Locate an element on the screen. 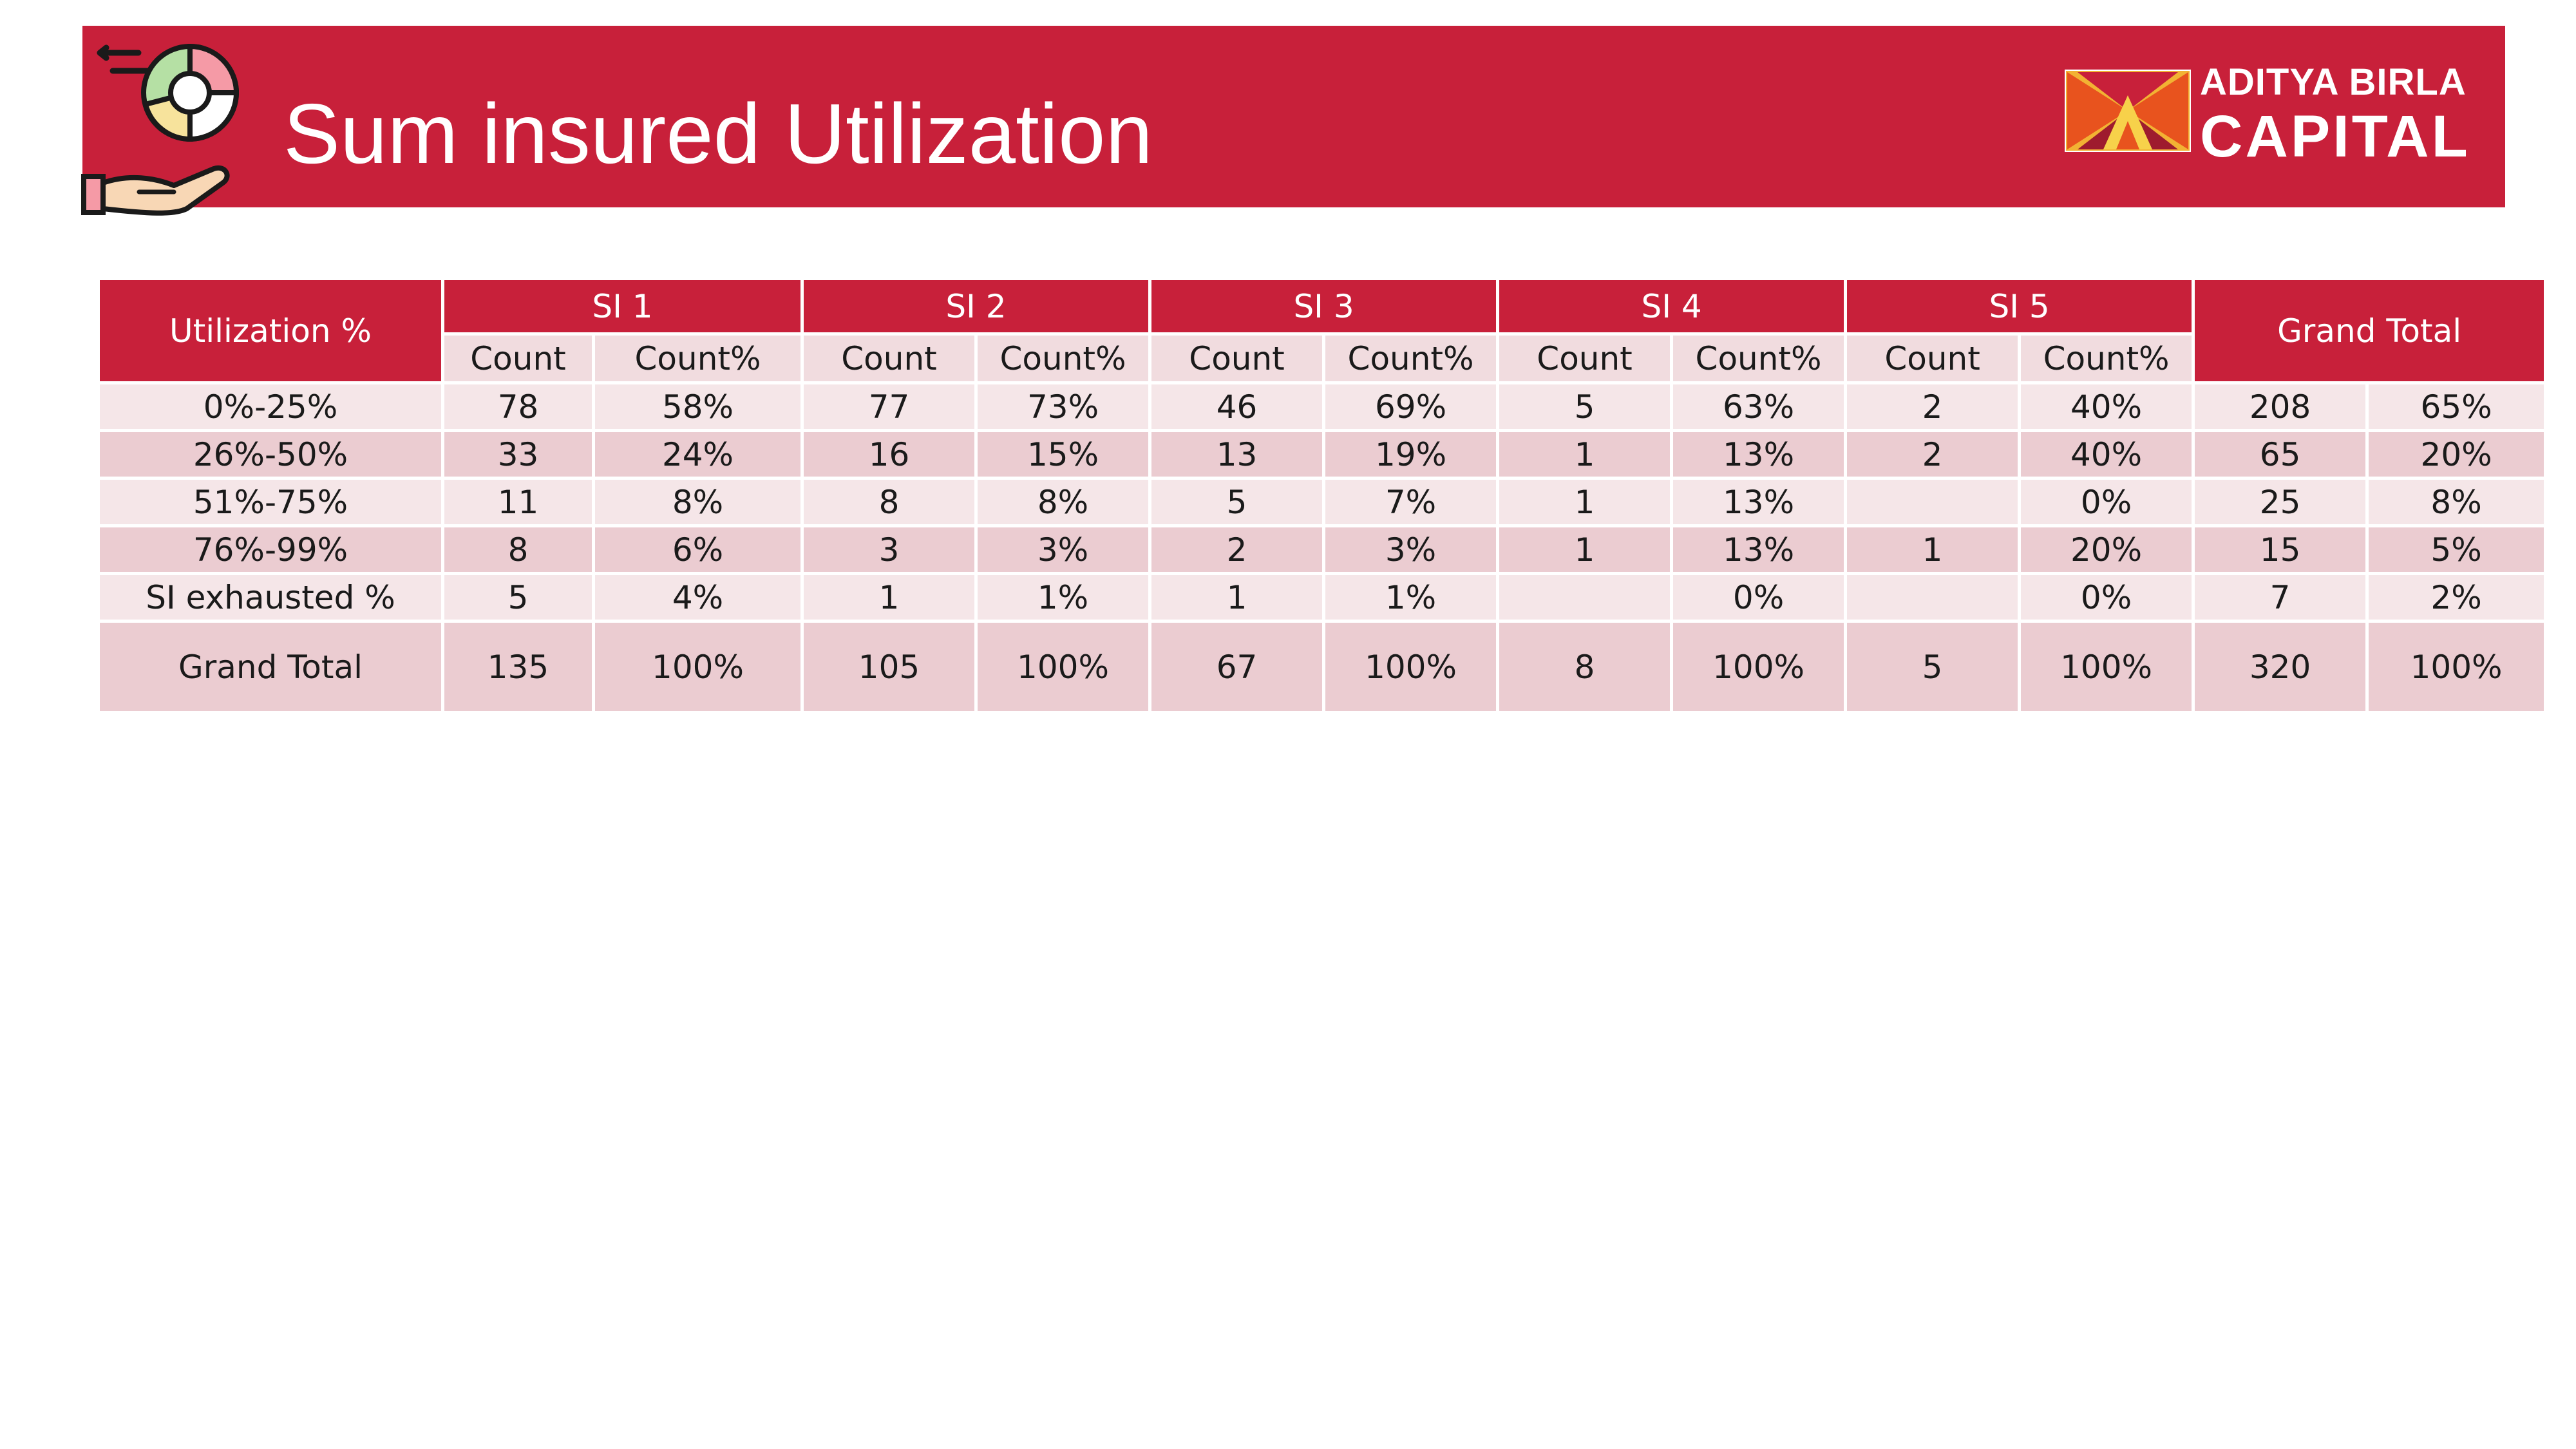 The height and width of the screenshot is (1449, 2576). table-cell: 3 is located at coordinates (889, 549).